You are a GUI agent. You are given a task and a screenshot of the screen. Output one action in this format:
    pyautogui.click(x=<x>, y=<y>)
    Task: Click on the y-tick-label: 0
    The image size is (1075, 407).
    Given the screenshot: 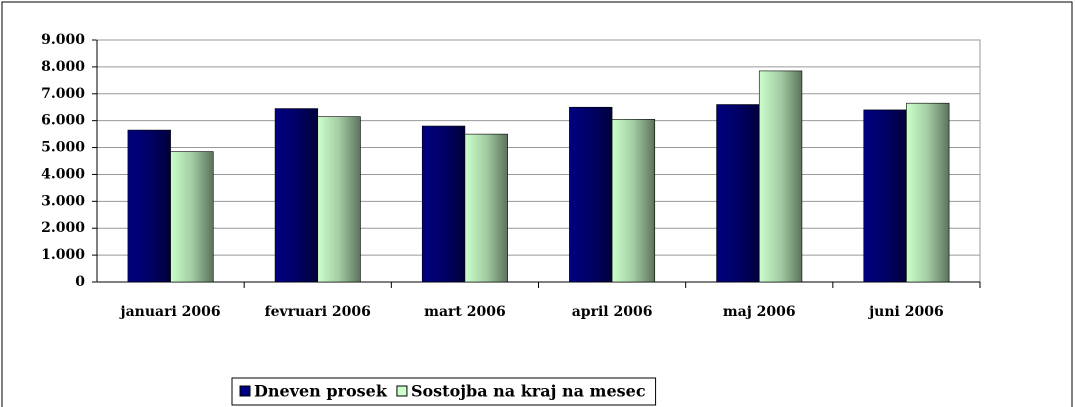 What is the action you would take?
    pyautogui.click(x=80, y=282)
    